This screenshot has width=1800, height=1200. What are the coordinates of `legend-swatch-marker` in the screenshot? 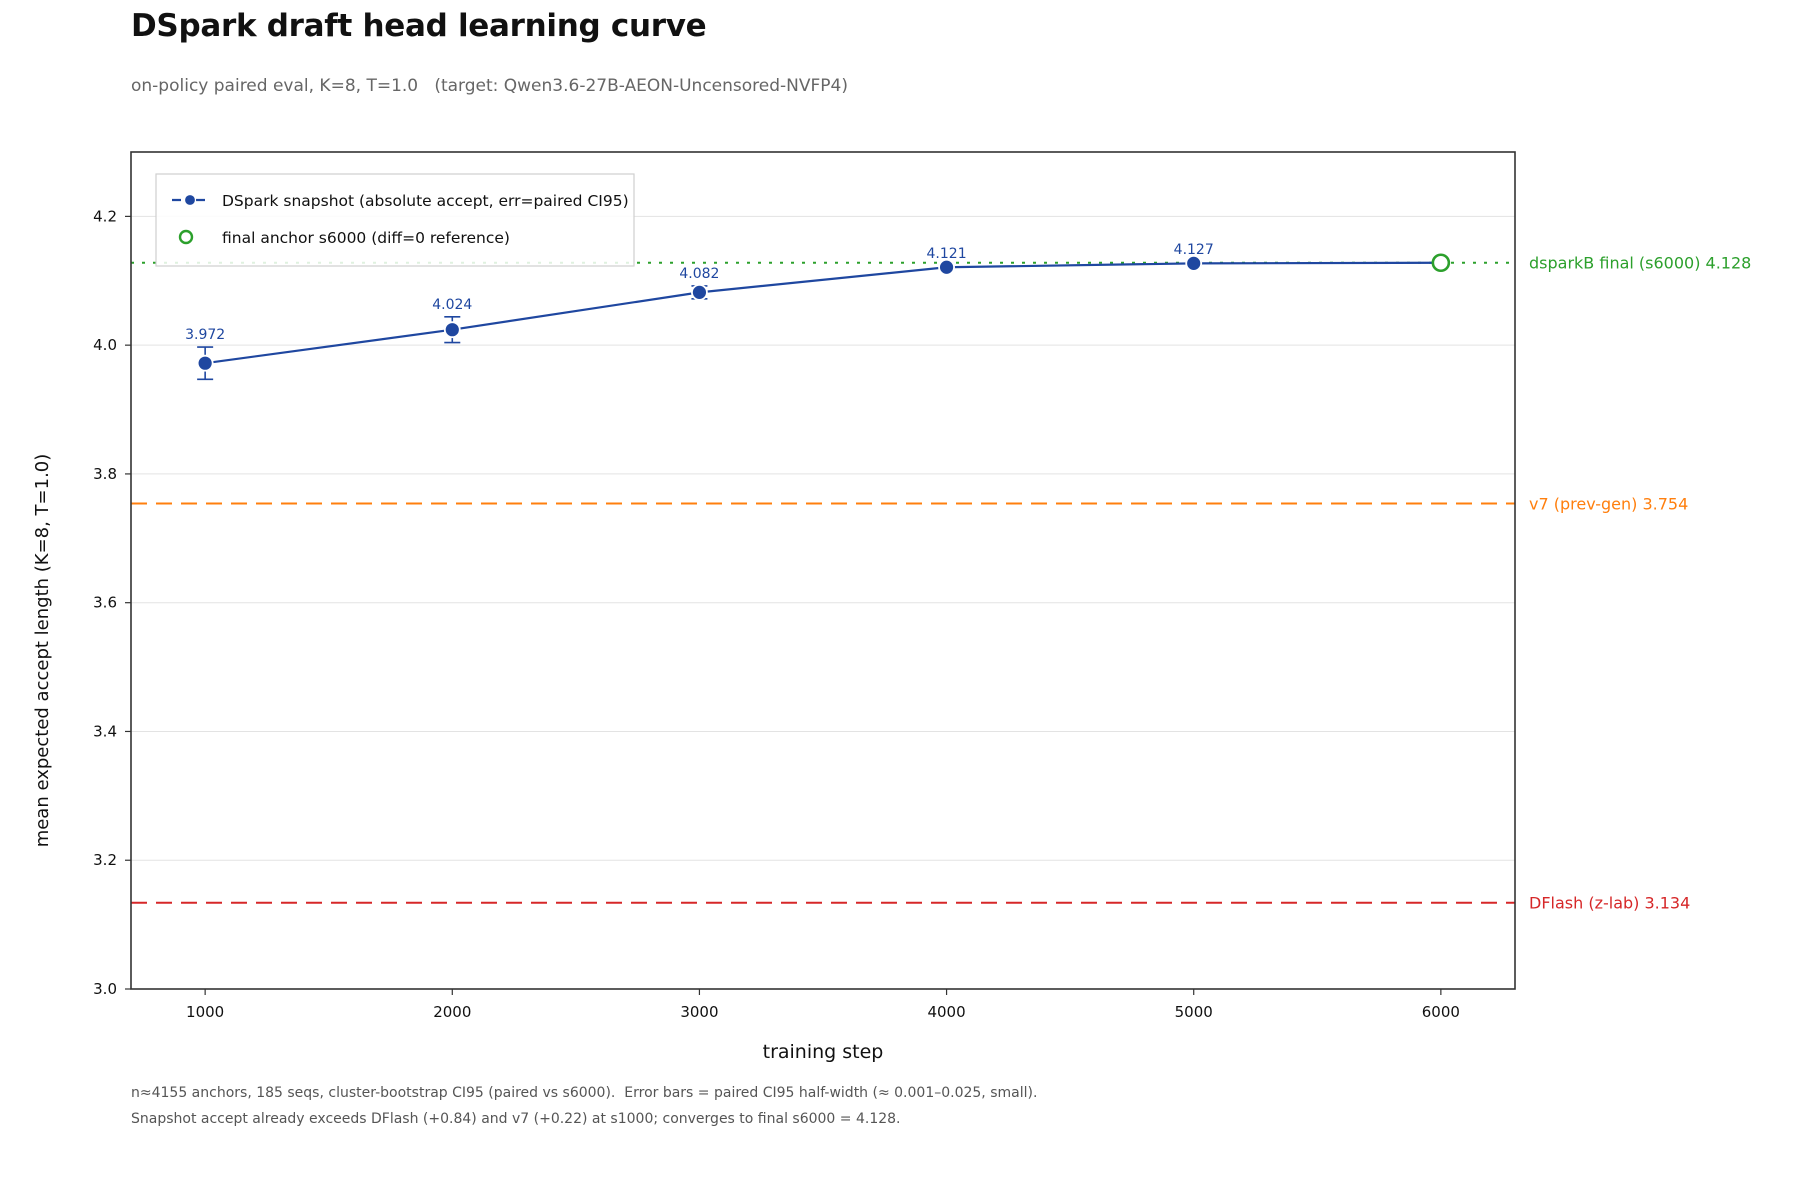 It's located at (190, 200).